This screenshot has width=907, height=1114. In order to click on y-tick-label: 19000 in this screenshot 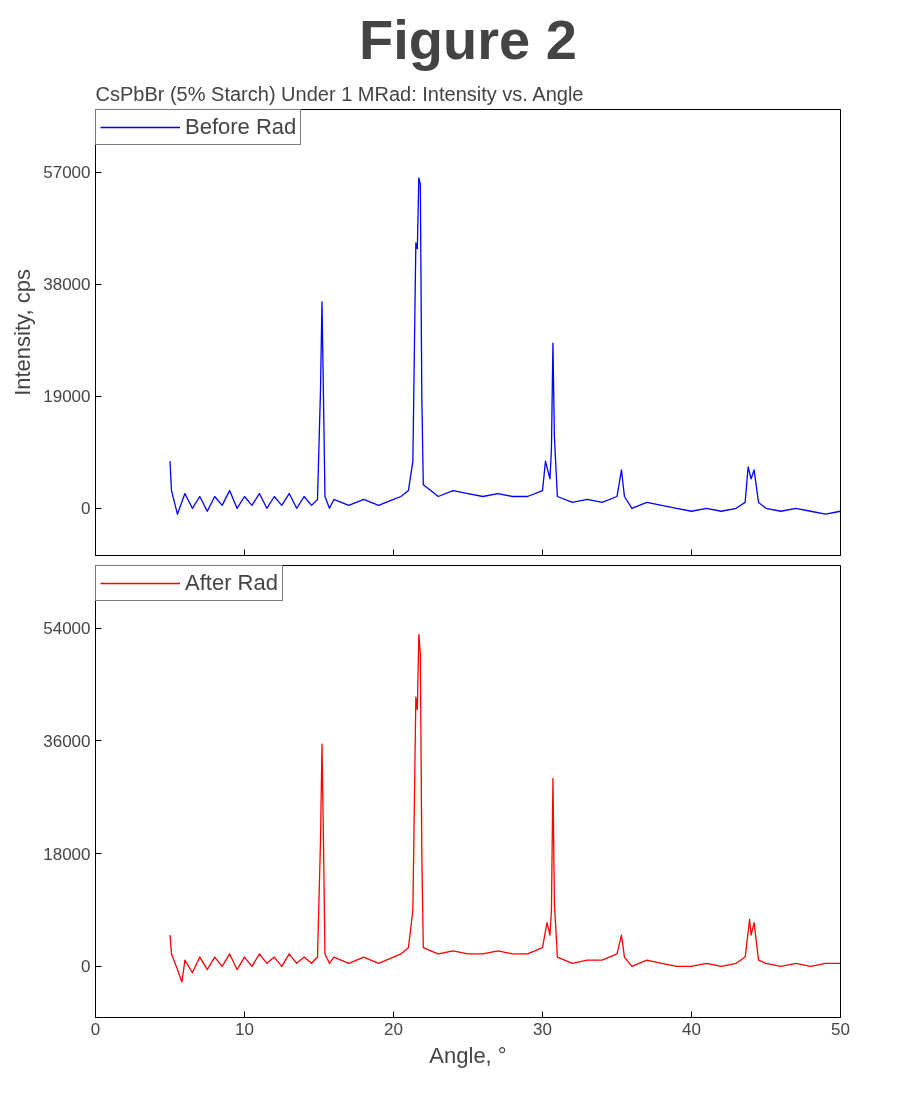, I will do `click(67, 397)`.